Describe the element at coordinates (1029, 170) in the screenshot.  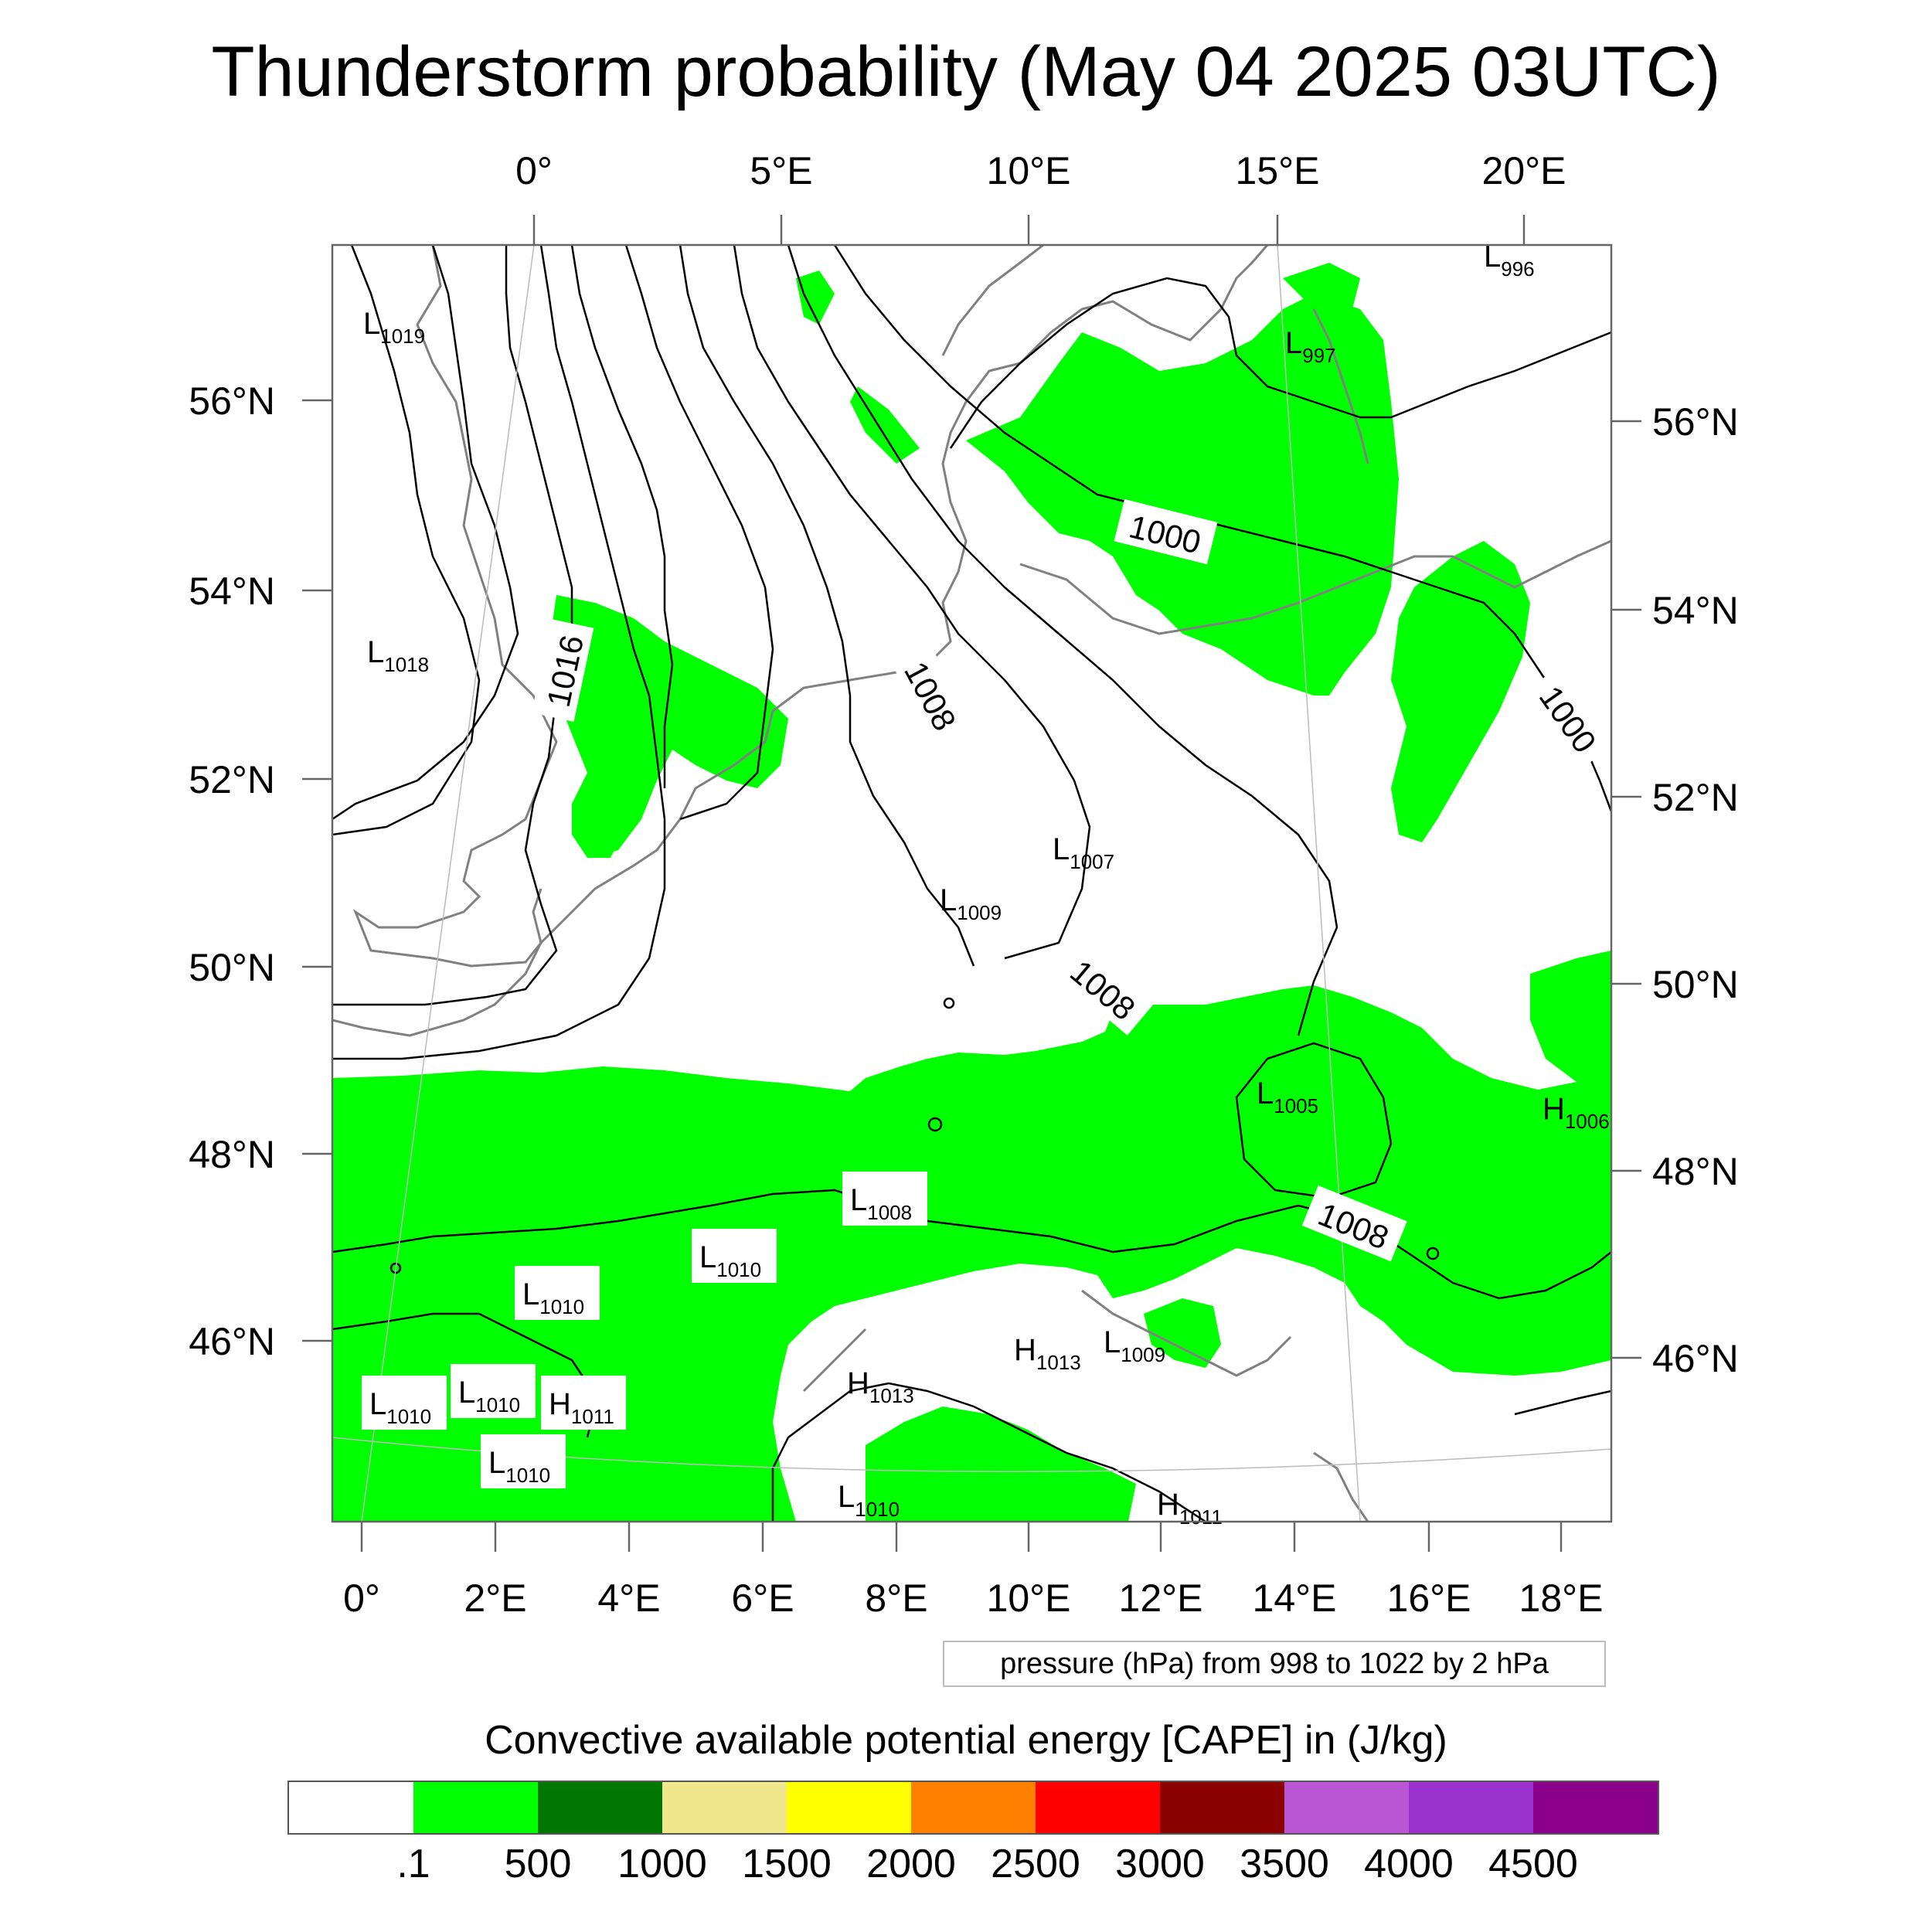
I see `top-lon-label: 10°E` at that location.